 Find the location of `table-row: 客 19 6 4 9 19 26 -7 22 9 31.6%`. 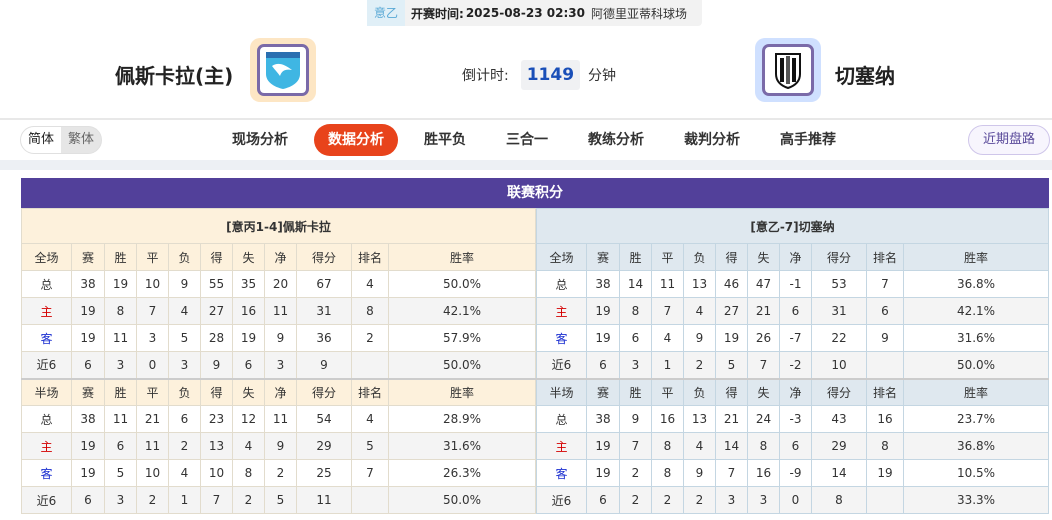

table-row: 客 19 6 4 9 19 26 -7 22 9 31.6% is located at coordinates (792, 338).